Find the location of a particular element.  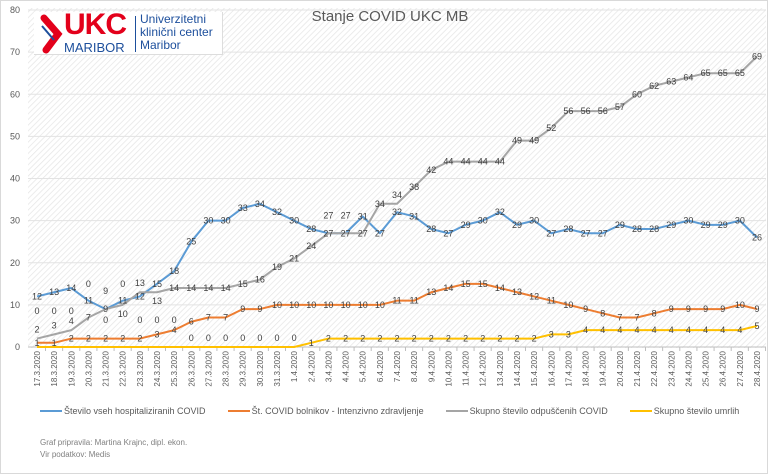

legend-label: Skupno število umrlih is located at coordinates (696, 411).